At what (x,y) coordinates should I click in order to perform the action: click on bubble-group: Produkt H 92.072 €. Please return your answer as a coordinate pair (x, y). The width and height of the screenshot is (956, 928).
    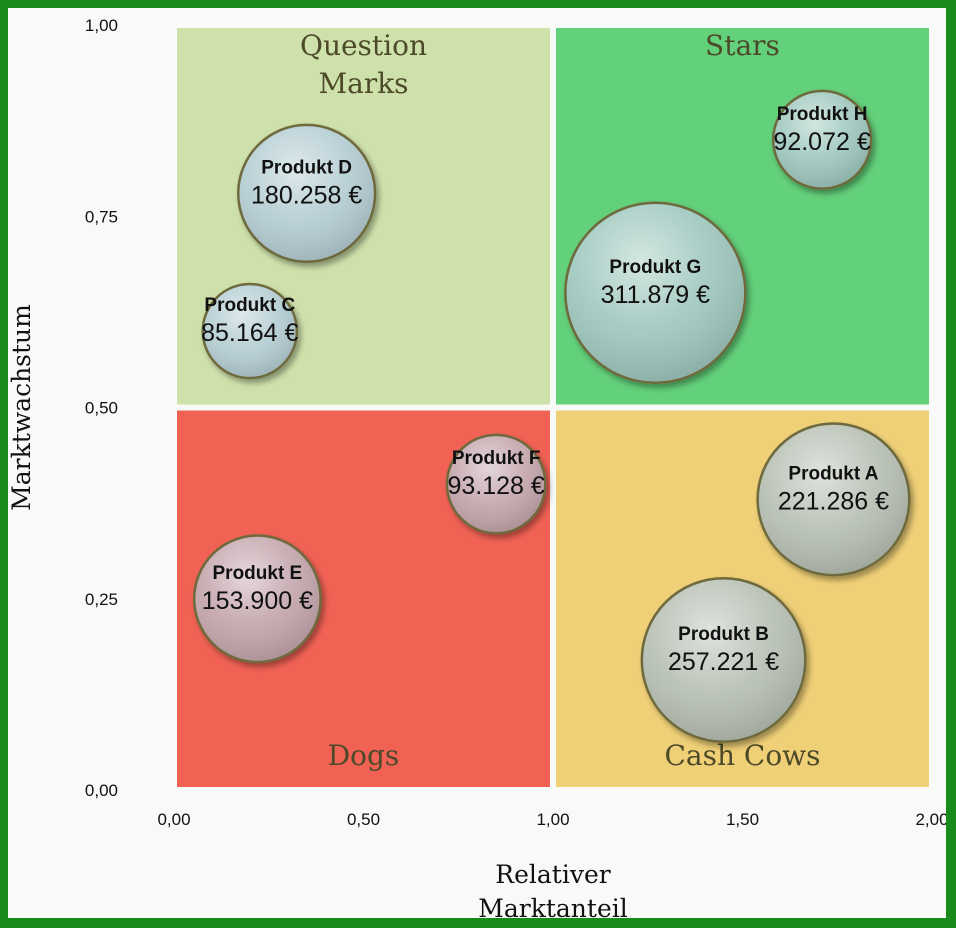
    Looking at the image, I should click on (822, 139).